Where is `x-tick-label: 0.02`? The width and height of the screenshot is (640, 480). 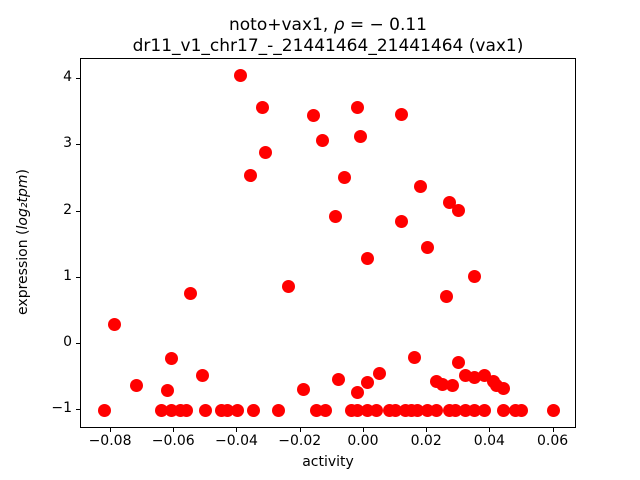
x-tick-label: 0.02 is located at coordinates (426, 441).